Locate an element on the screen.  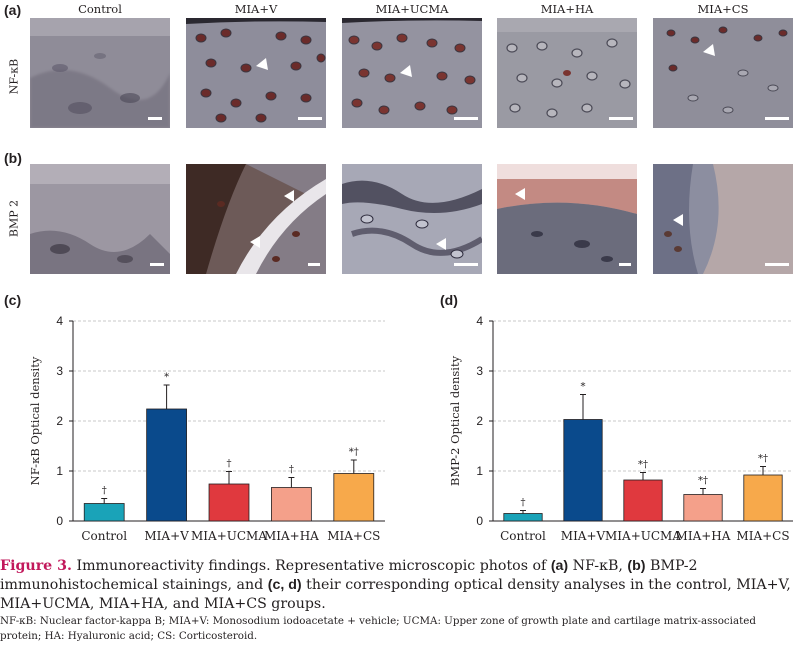
caption-bold-b: (b) is located at coordinates (636, 566).